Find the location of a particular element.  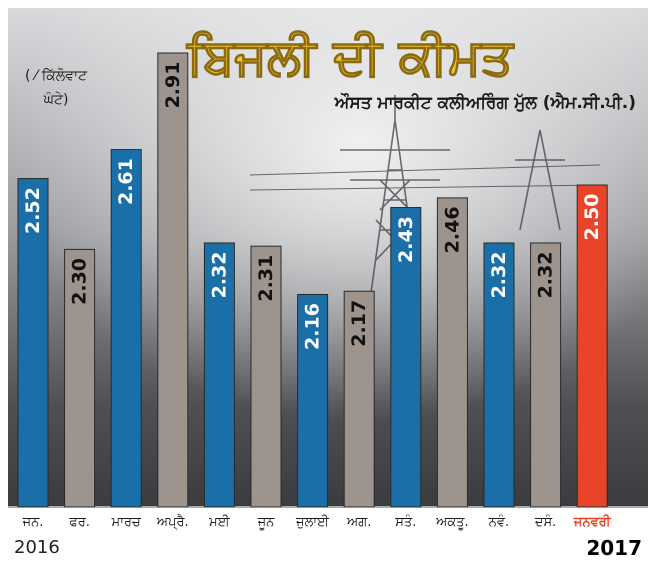

category-label: ਸਤੰ. is located at coordinates (405, 522).